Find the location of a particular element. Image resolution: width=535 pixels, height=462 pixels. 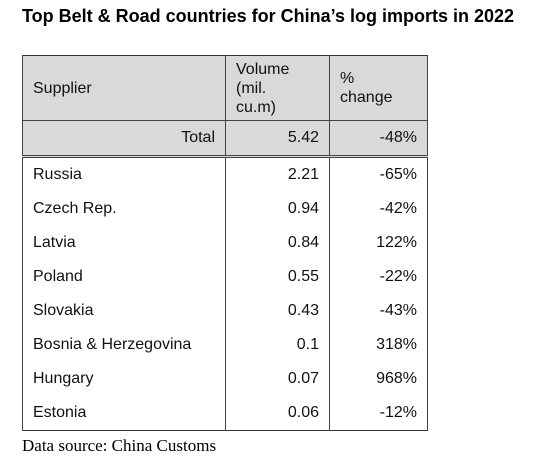

table-row: Latvia 0.84 122% is located at coordinates (225, 243).